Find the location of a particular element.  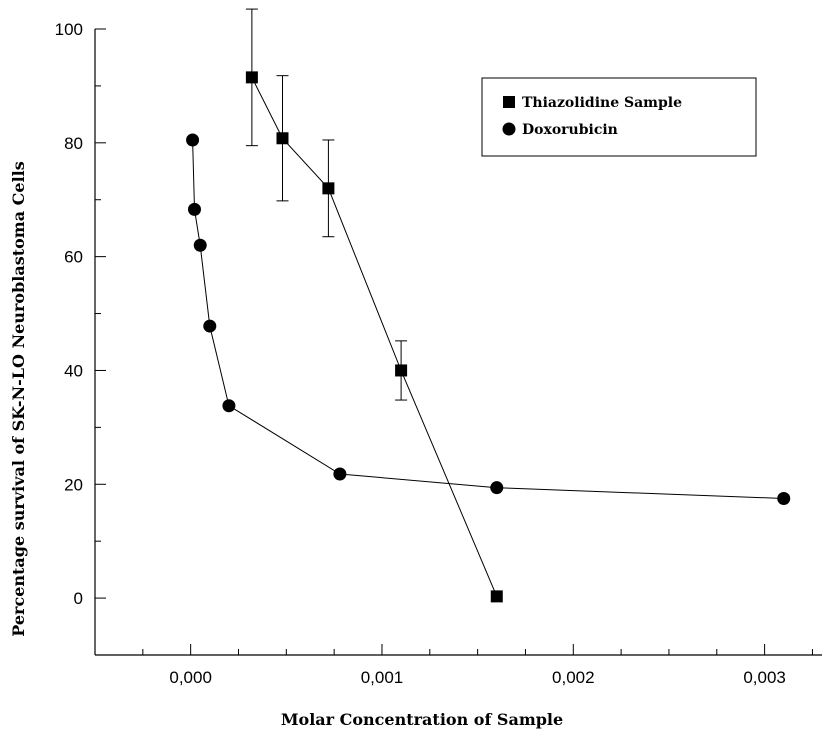

y-tick-label: 20 is located at coordinates (73, 484).